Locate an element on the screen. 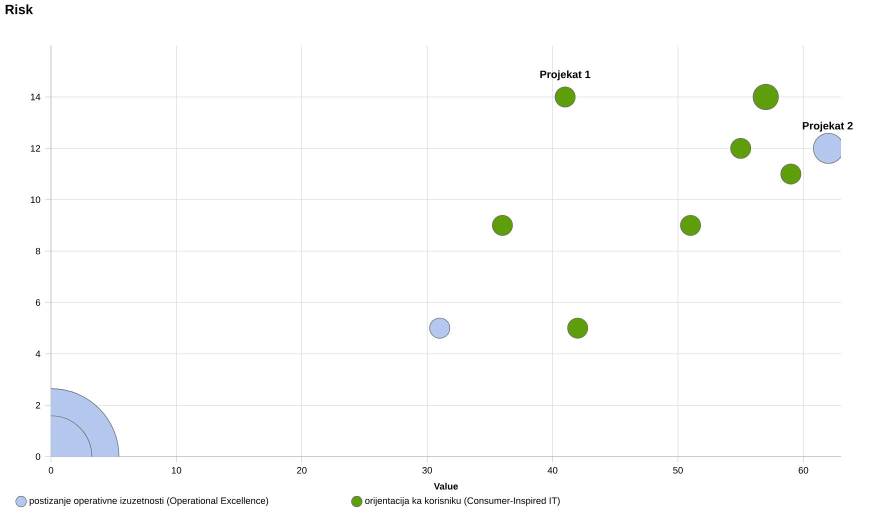 This screenshot has height=531, width=881. y-tick-label: 8 is located at coordinates (38, 251).